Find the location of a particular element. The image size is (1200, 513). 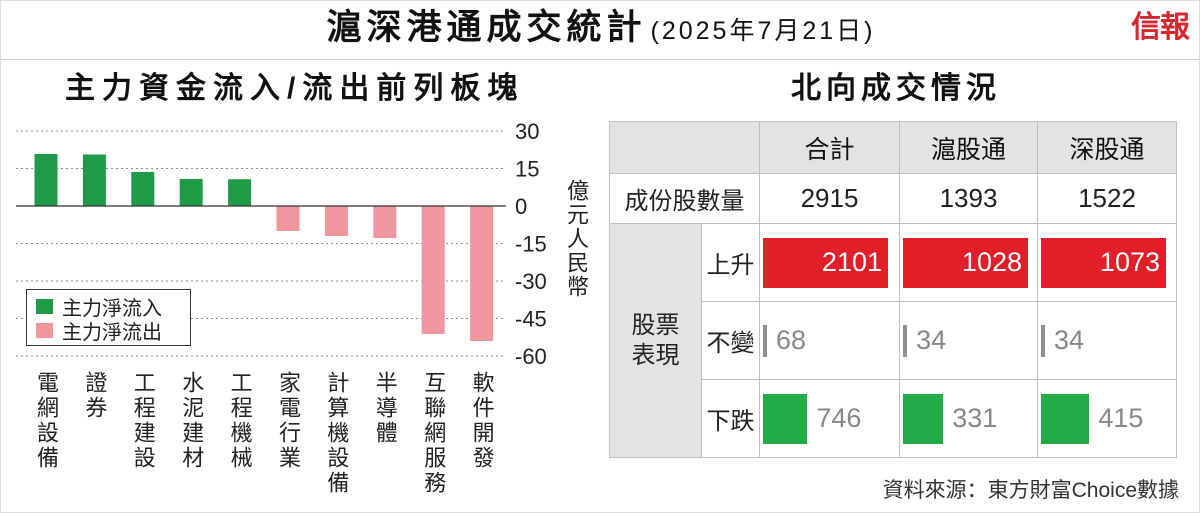

cell-down-total: 746 is located at coordinates (829, 418).